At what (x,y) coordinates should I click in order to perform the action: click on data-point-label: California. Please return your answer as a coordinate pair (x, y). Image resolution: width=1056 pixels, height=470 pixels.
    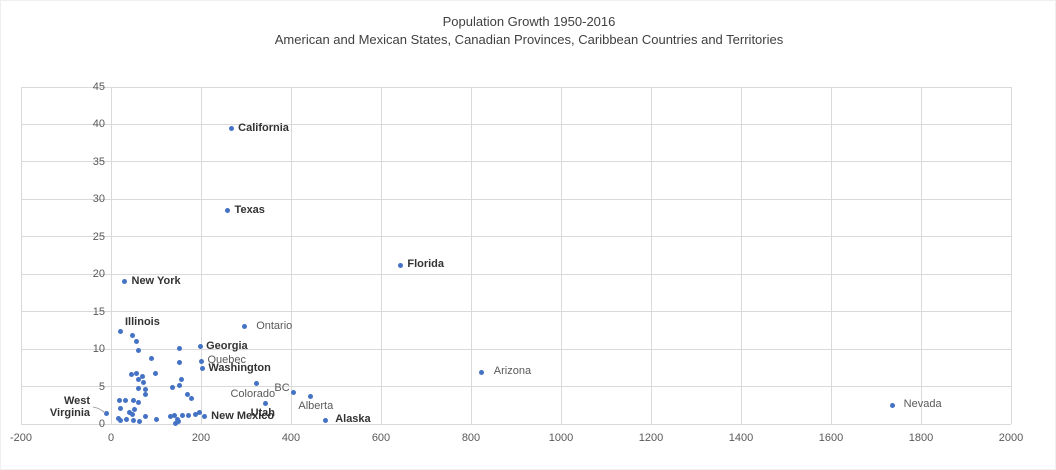
    Looking at the image, I should click on (263, 127).